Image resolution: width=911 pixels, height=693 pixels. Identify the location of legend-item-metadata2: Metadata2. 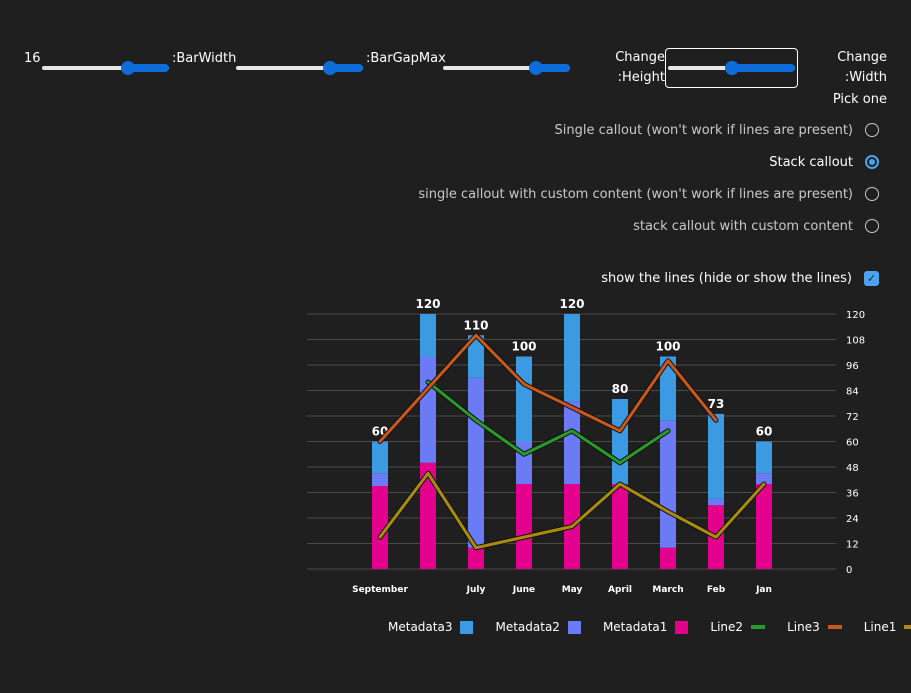
(538, 627).